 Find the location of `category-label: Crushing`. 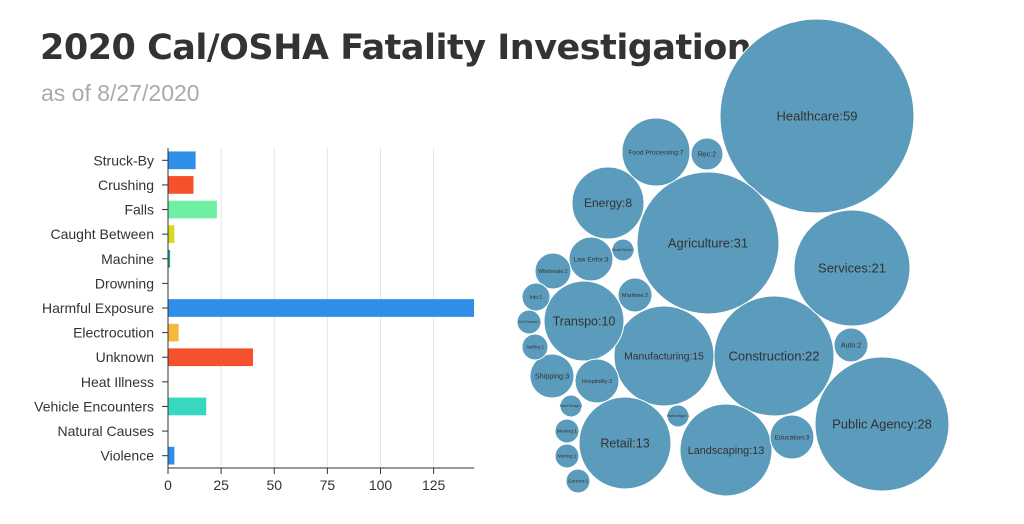

category-label: Crushing is located at coordinates (126, 185).